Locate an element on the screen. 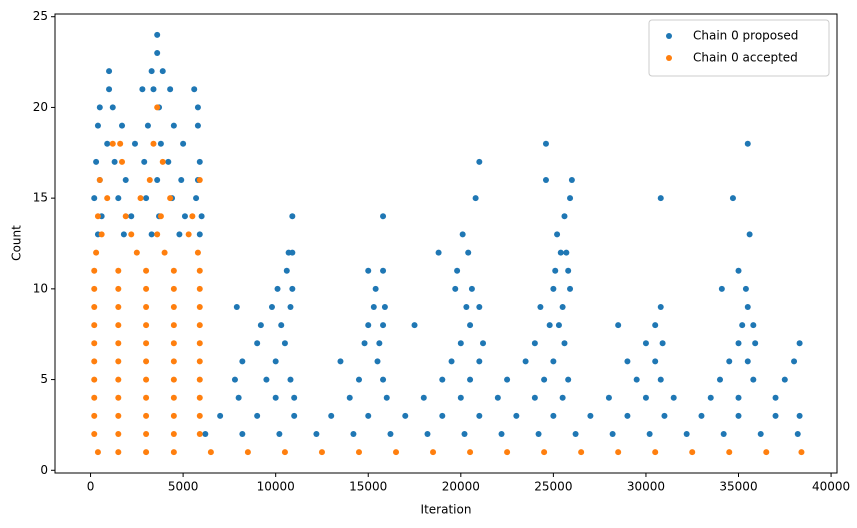 The width and height of the screenshot is (857, 528). x-axis-label: Iteration is located at coordinates (446, 510).